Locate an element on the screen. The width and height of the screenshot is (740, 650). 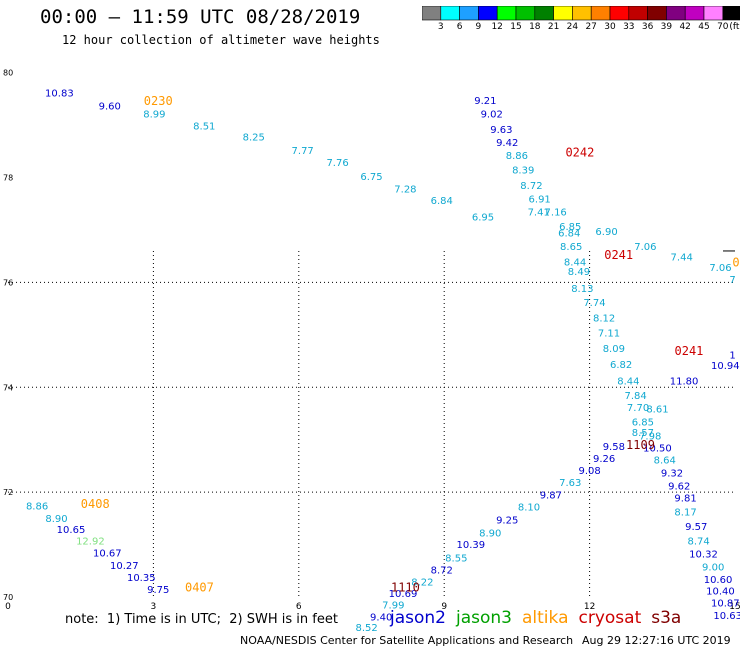
wave-height-label: 10.94 is located at coordinates (725, 366).